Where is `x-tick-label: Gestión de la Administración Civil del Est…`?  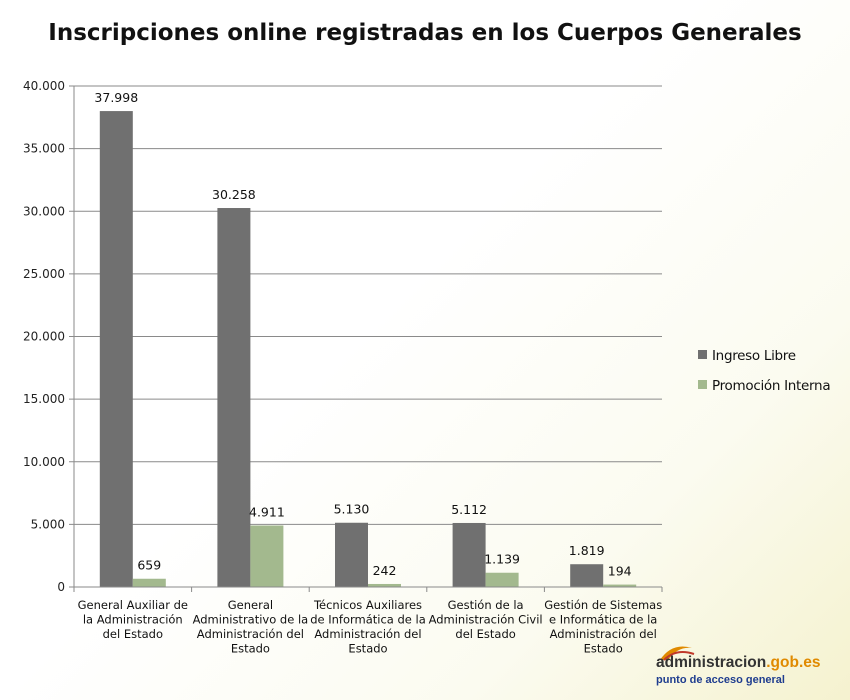 x-tick-label: Gestión de la Administración Civil del Est… is located at coordinates (486, 619).